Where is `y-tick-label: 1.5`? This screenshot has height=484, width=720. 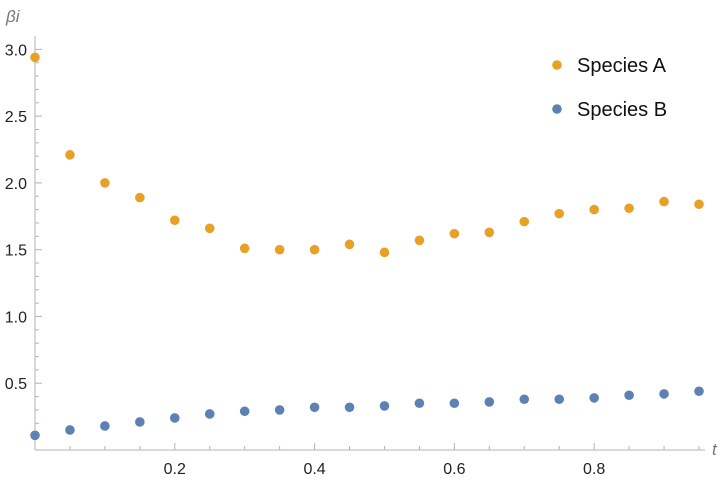 y-tick-label: 1.5 is located at coordinates (16, 251).